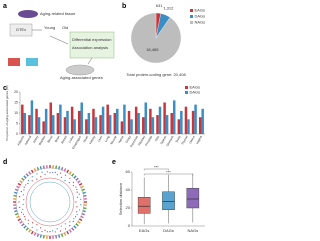  I want to click on y-tick-label: 0, so click(17, 134).